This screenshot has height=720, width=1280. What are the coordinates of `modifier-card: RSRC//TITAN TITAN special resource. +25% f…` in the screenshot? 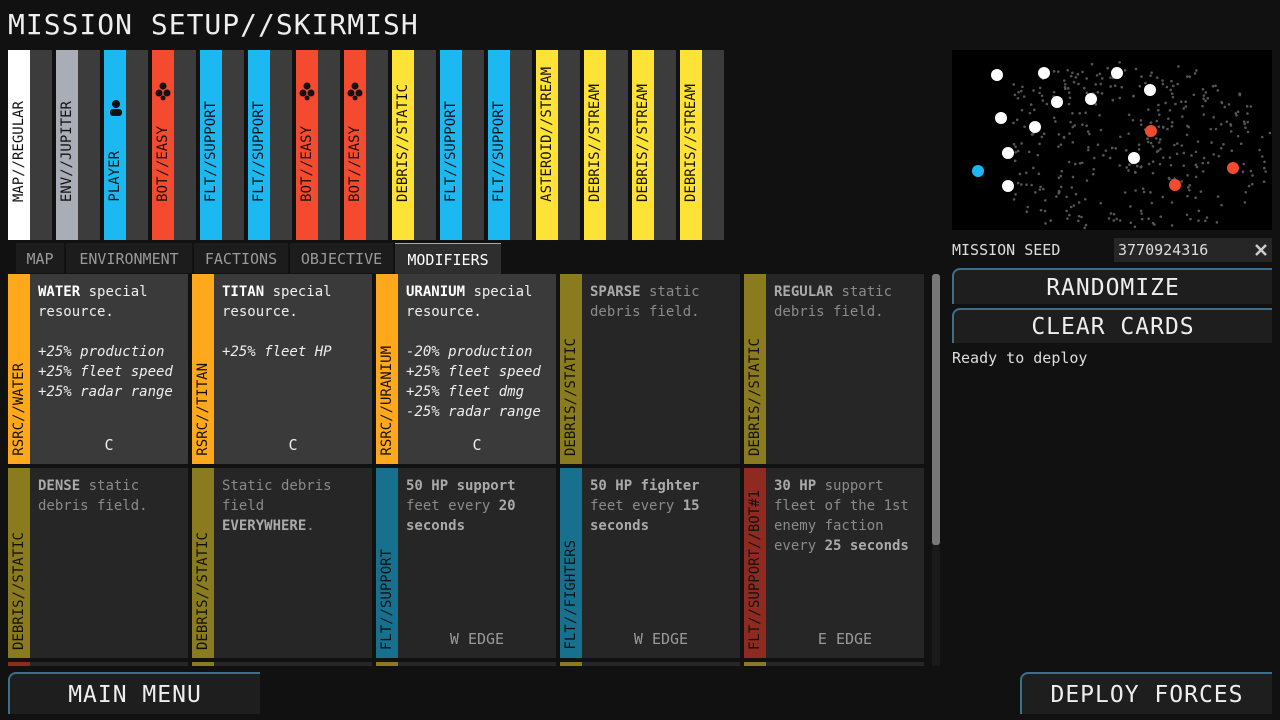 It's located at (282, 369).